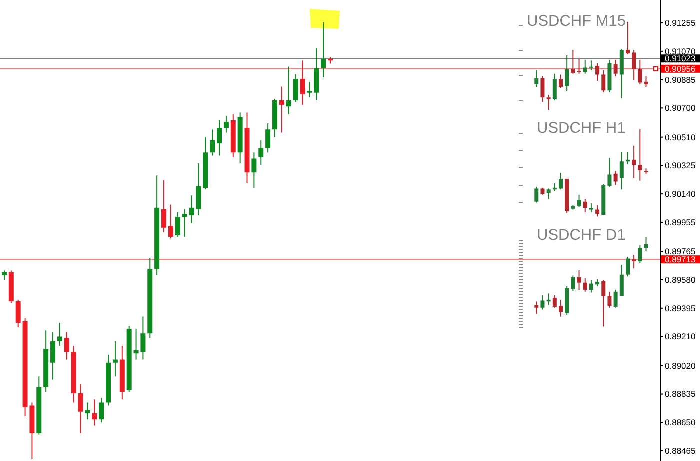 This screenshot has height=461, width=700. Describe the element at coordinates (680, 69) in the screenshot. I see `ref-line-label: 0.90956` at that location.